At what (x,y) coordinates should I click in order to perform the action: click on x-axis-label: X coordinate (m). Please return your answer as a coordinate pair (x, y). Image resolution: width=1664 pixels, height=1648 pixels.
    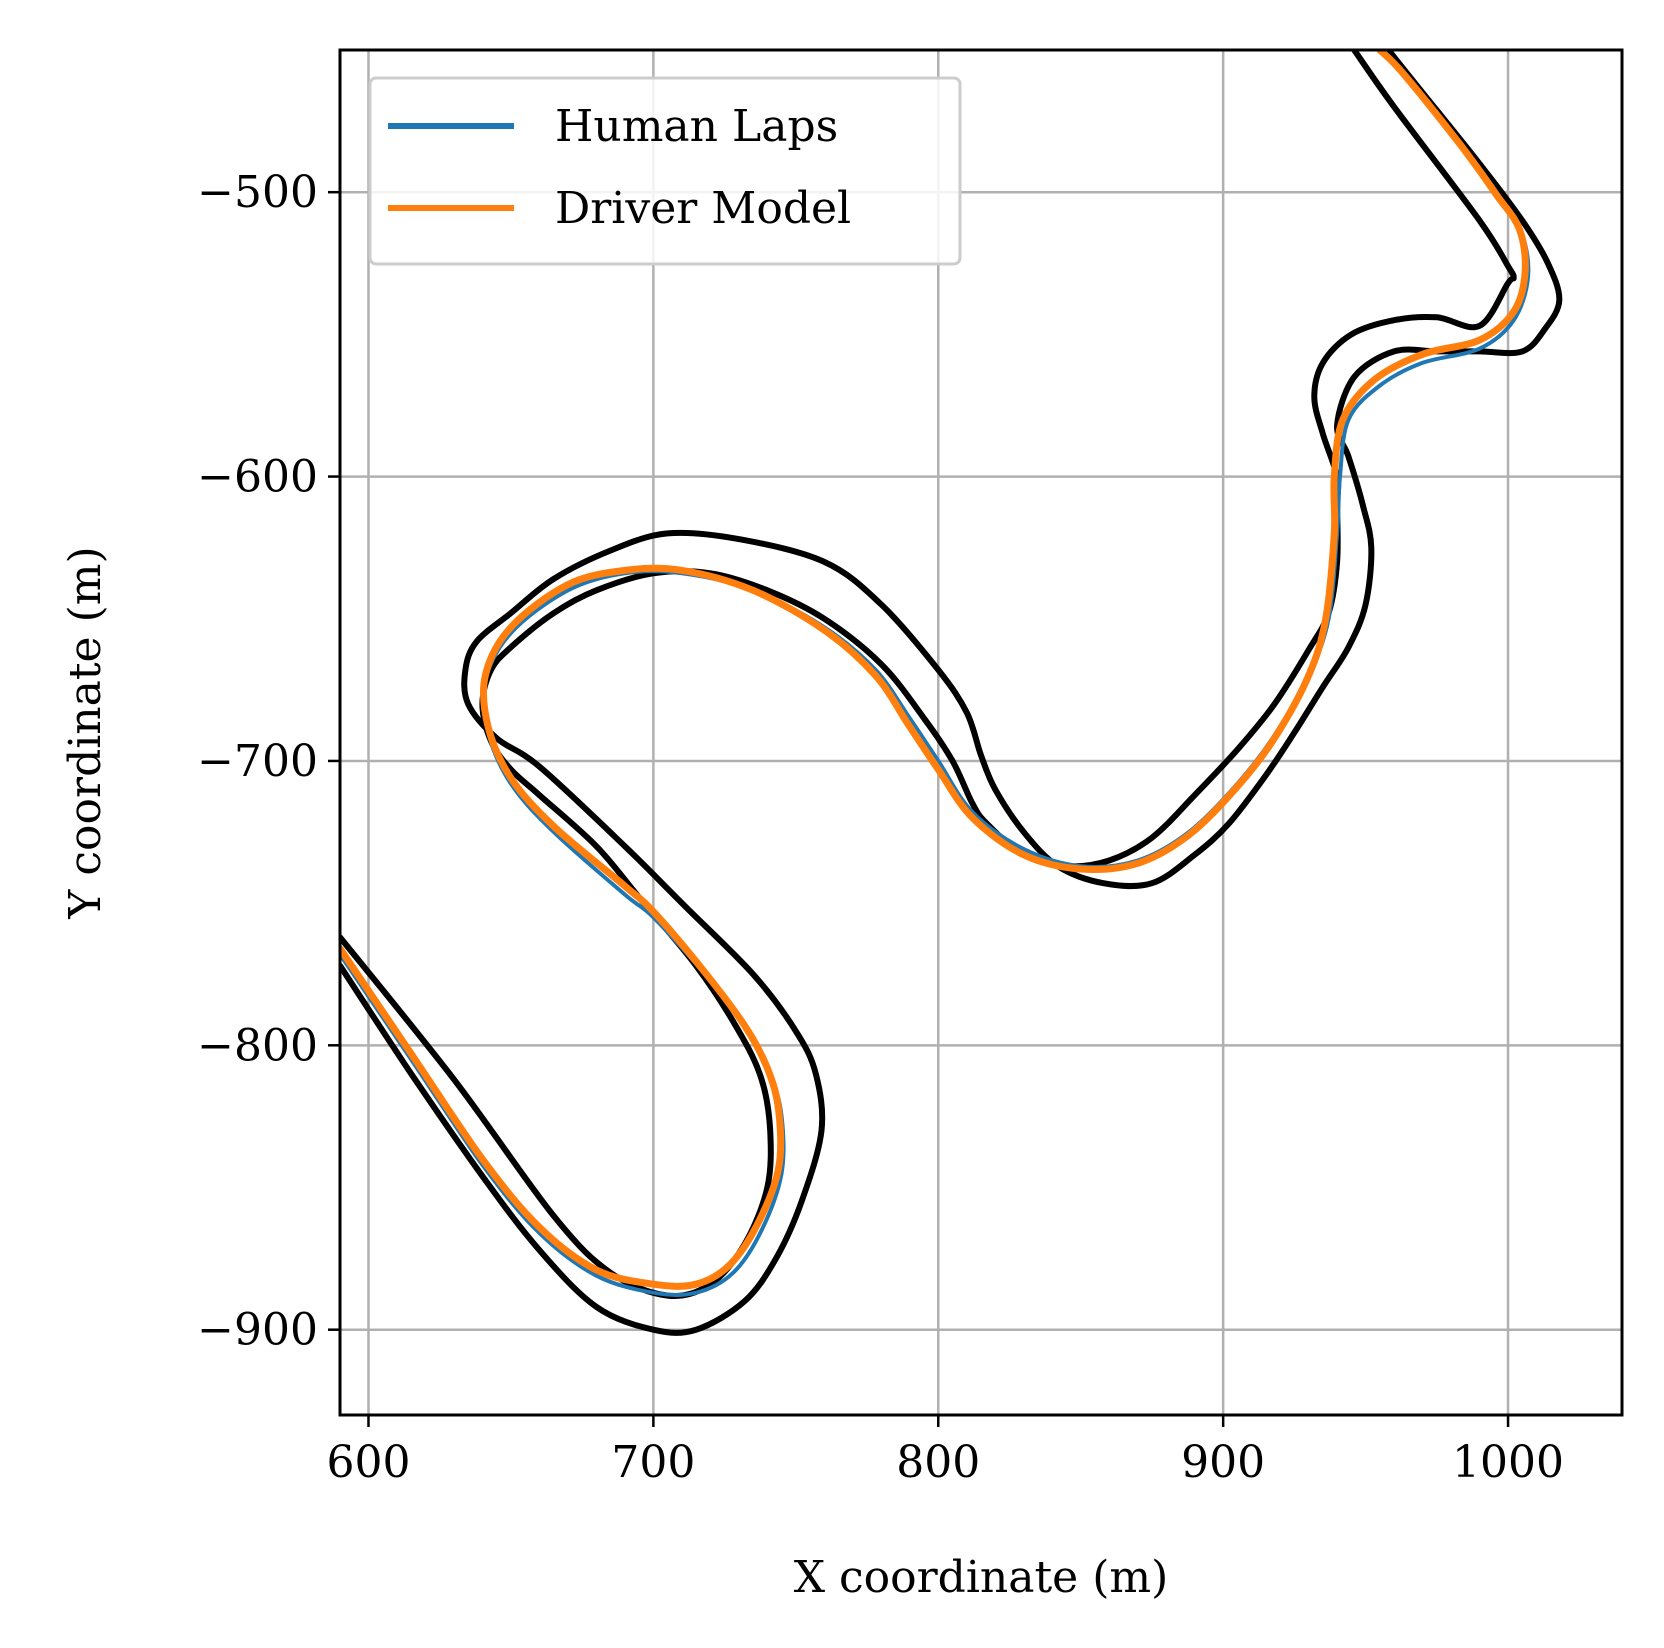
    Looking at the image, I should click on (981, 1577).